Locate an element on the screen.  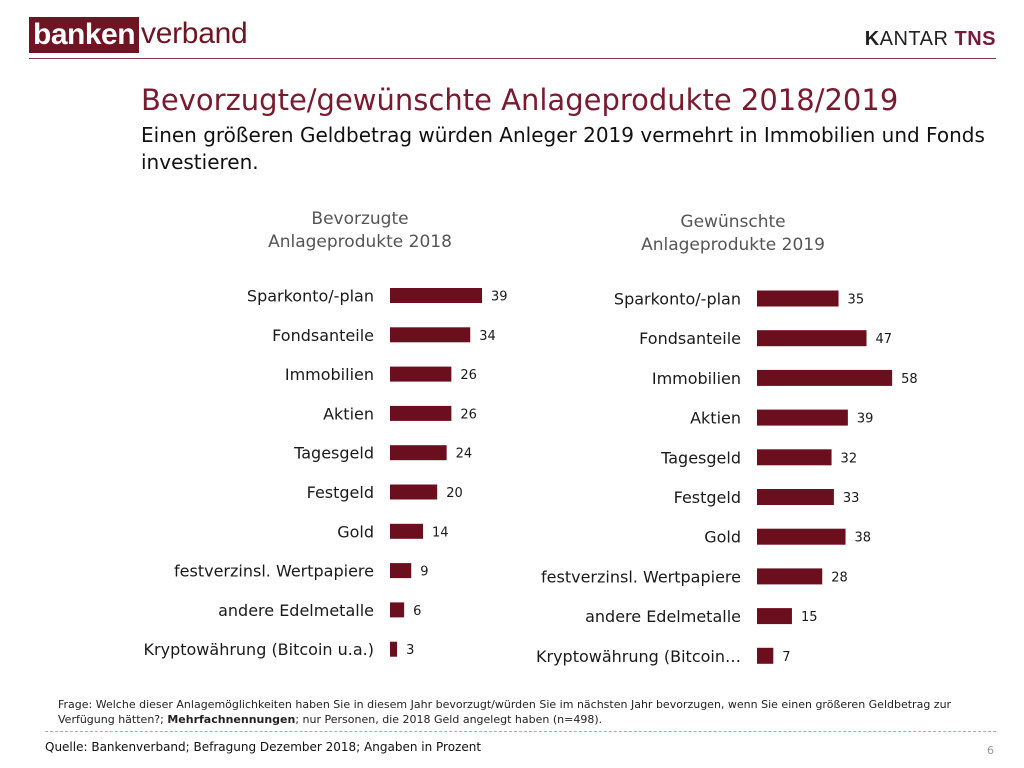
category-label: Kryptowährung (Bitcoin u.a.) is located at coordinates (259, 649).